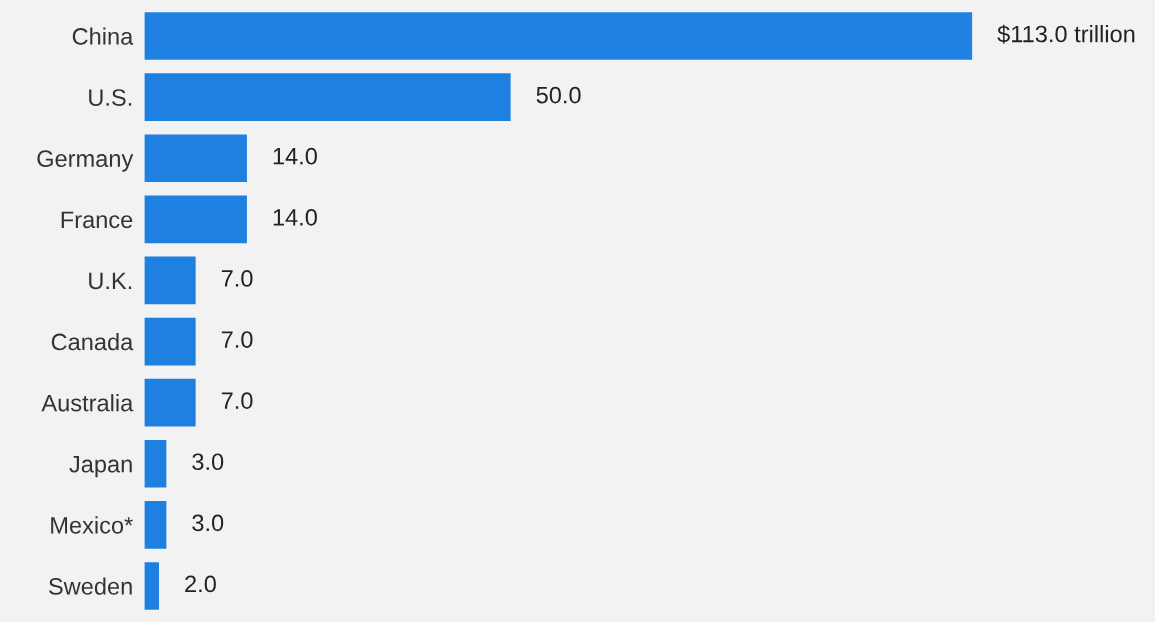  Describe the element at coordinates (110, 281) in the screenshot. I see `y-tick-label: U.K.` at that location.